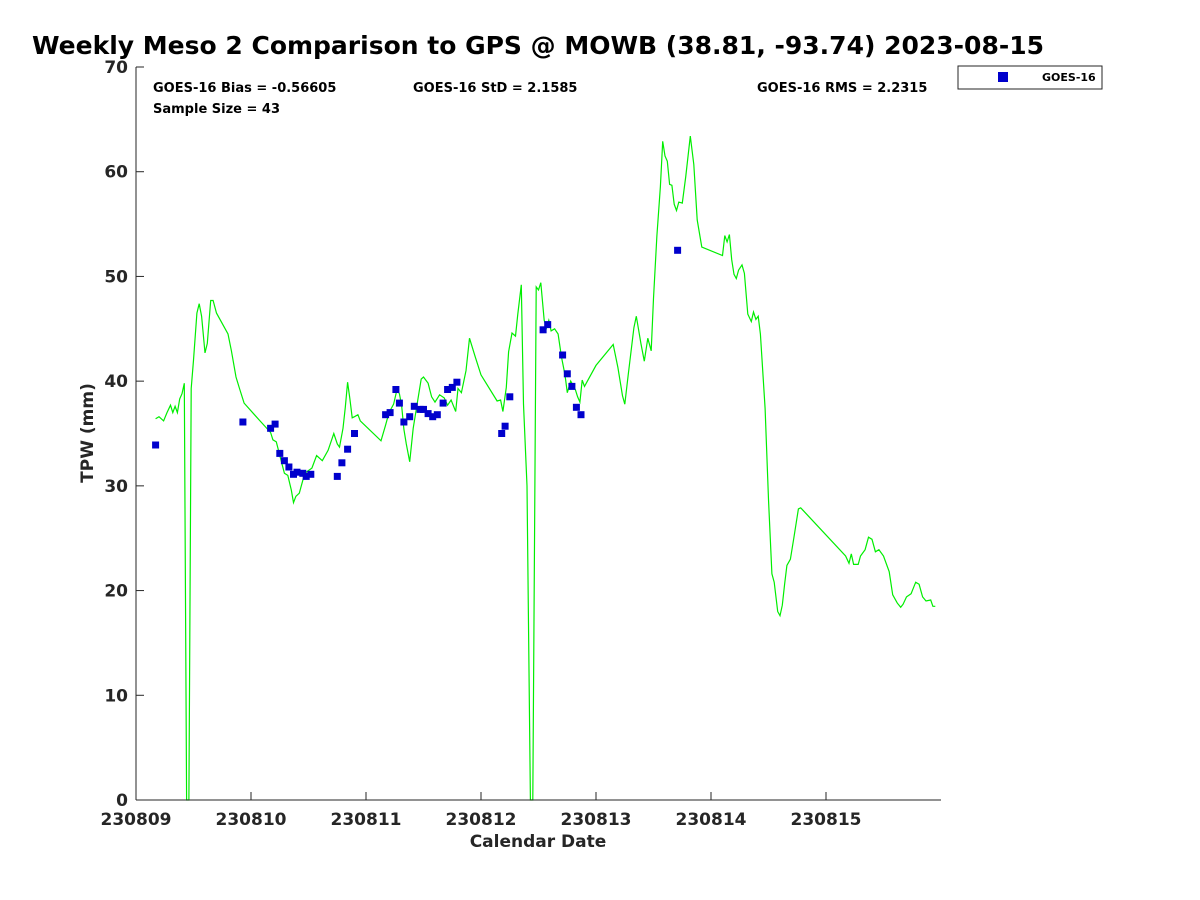 Image resolution: width=1200 pixels, height=900 pixels. Describe the element at coordinates (116, 277) in the screenshot. I see `y-tick-label: 50` at that location.